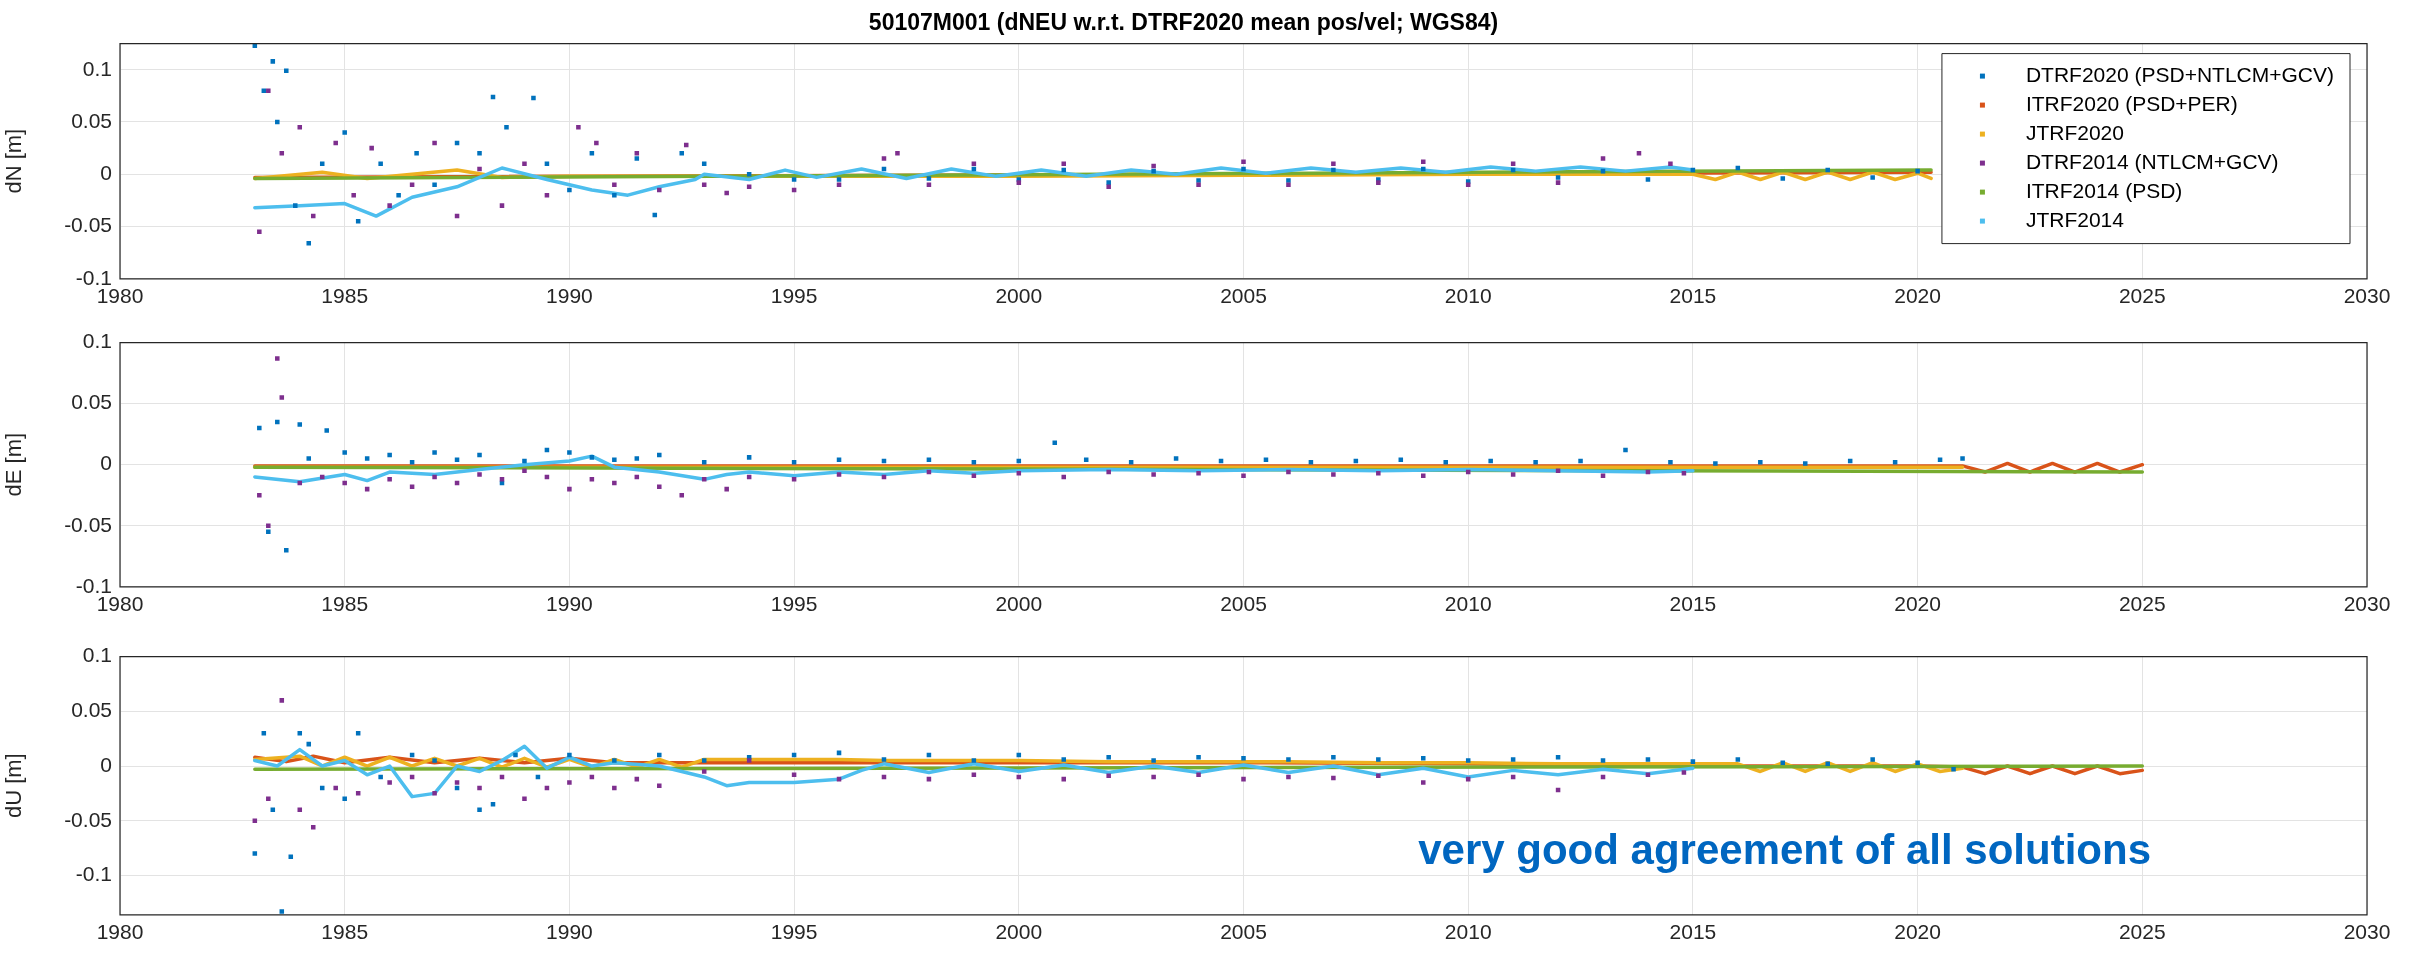  Describe the element at coordinates (1183, 22) in the screenshot. I see `chart-title: 50107M001 (dNEU w.r.t. DTRF2020 mean pos/vel; WGS84)` at that location.